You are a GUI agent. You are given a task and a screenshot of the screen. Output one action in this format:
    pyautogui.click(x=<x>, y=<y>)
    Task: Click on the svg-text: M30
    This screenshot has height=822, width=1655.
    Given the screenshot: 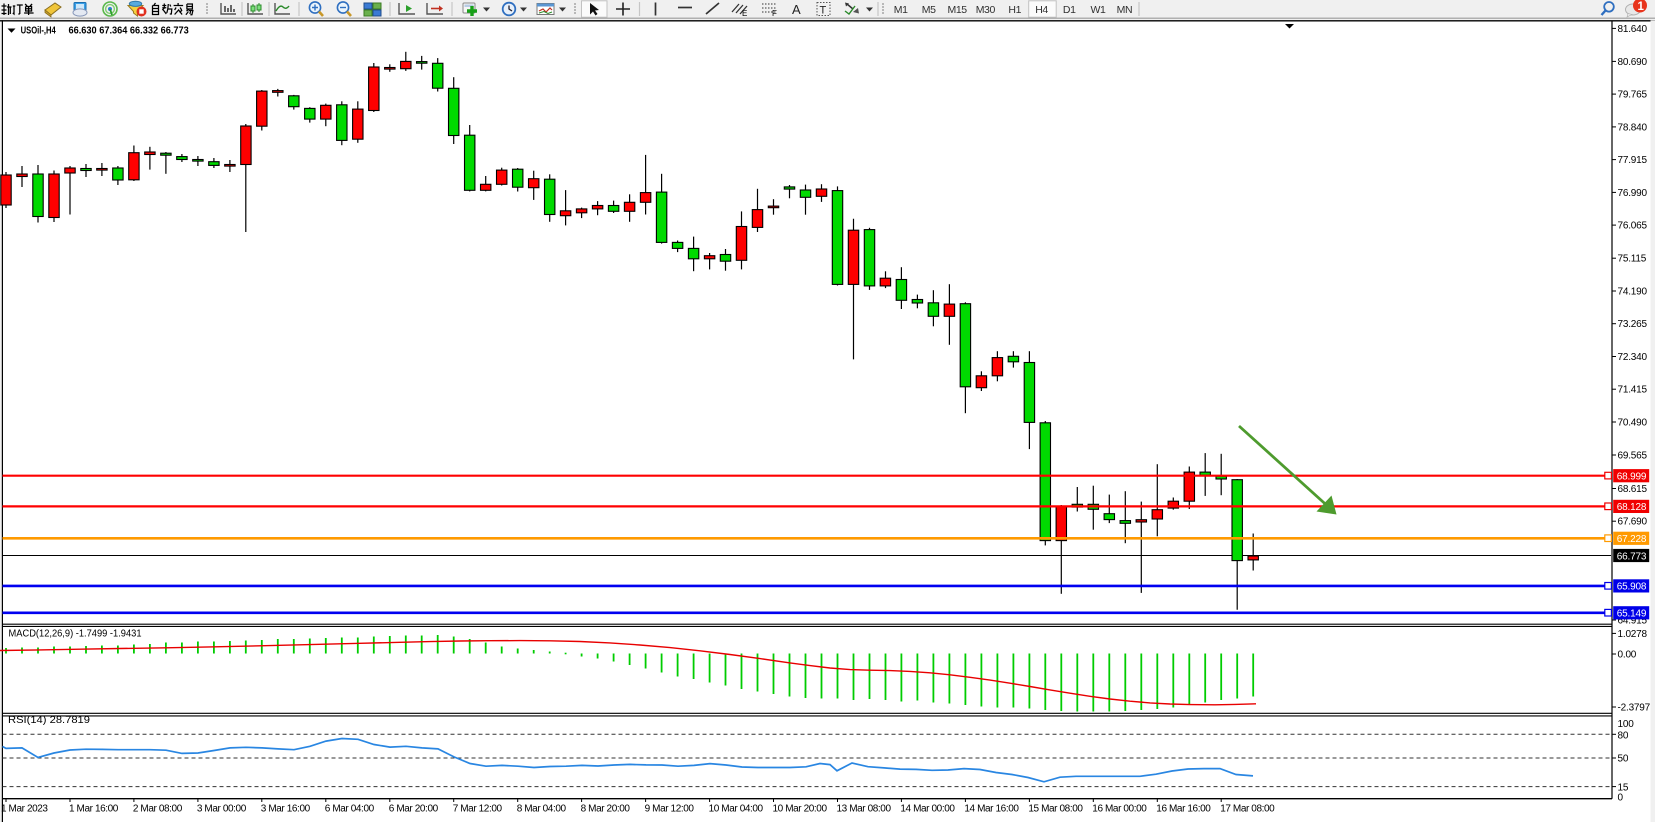 What is the action you would take?
    pyautogui.click(x=986, y=10)
    